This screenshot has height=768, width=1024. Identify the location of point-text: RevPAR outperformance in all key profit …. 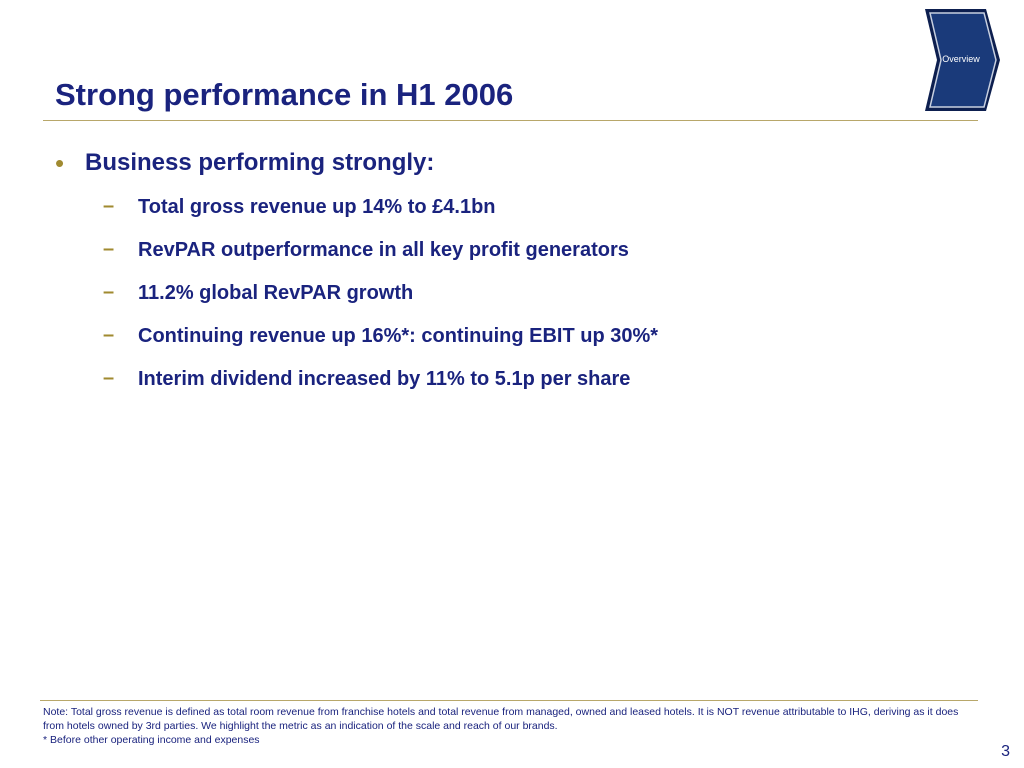
(383, 250).